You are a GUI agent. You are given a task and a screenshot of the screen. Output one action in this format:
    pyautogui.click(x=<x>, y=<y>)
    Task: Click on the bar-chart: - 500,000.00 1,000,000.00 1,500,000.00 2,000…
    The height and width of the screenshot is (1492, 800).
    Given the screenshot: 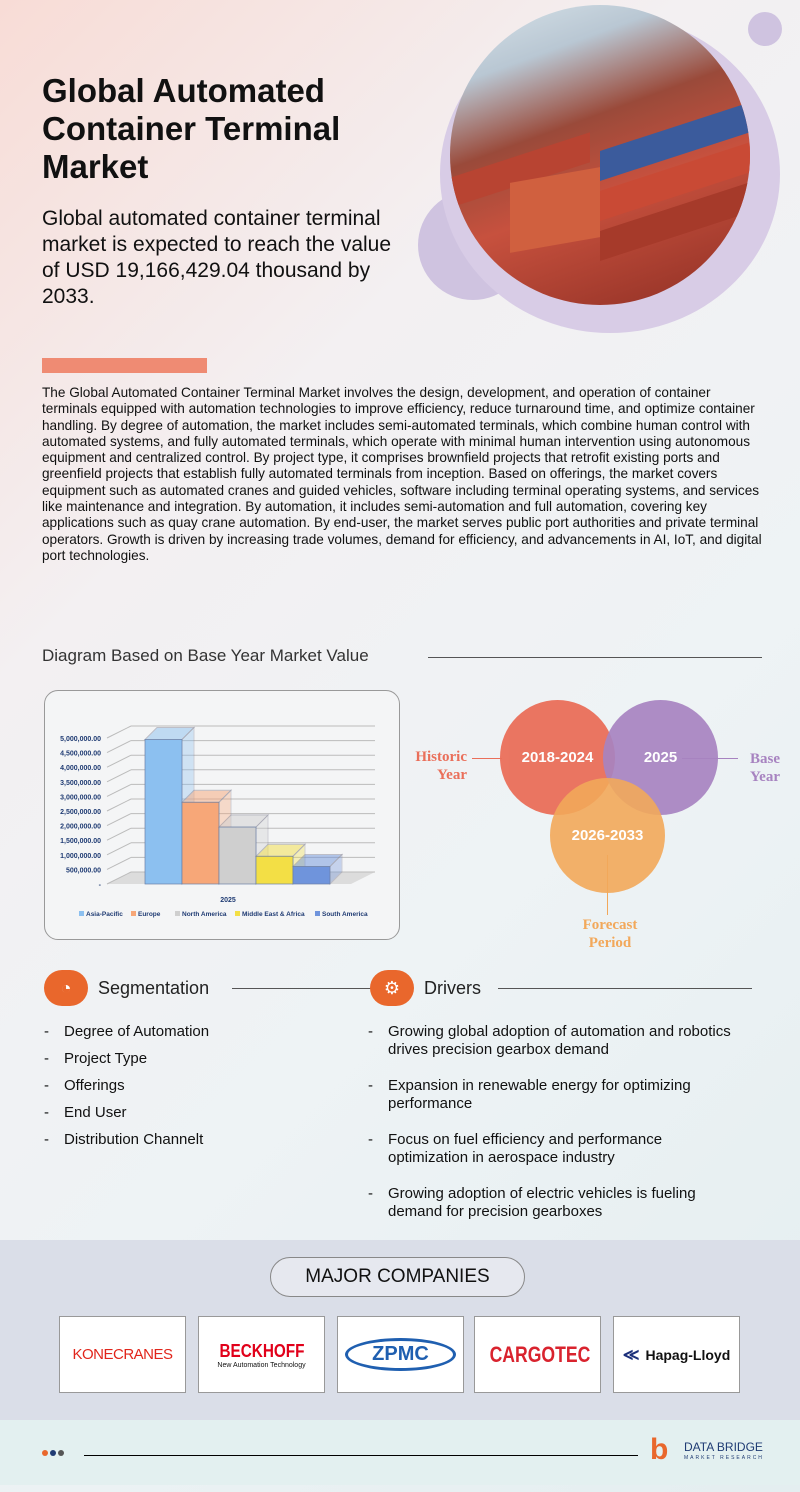 What is the action you would take?
    pyautogui.click(x=222, y=815)
    